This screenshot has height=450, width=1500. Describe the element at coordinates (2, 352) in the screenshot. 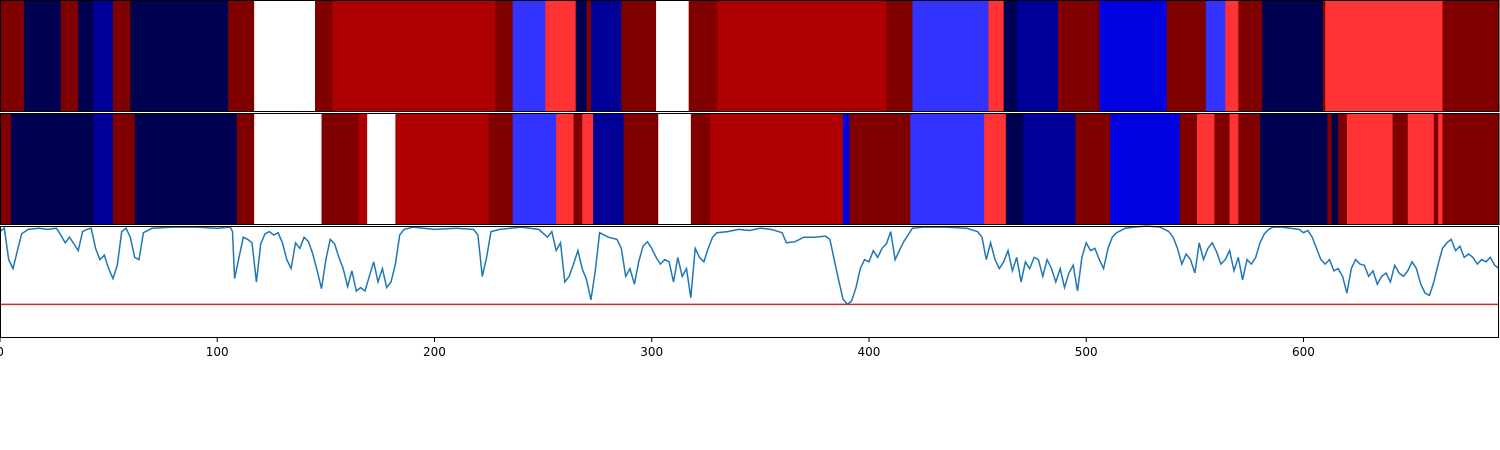

I see `x-tick-label: 0` at that location.